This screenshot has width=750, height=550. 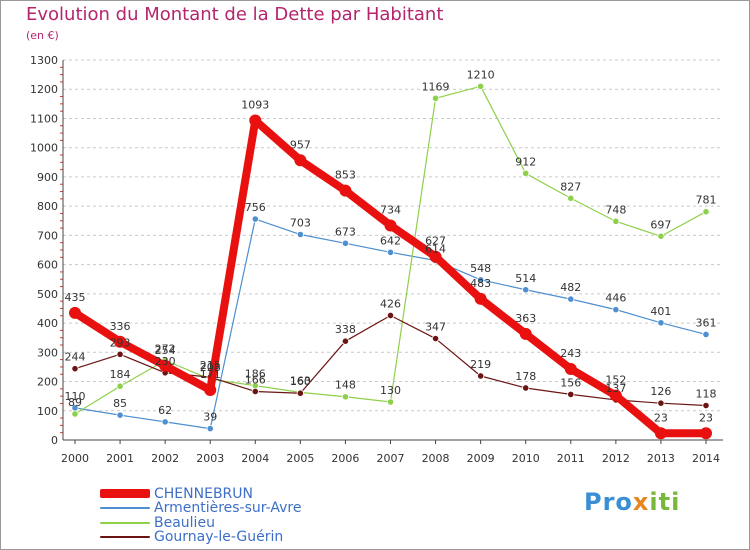 What do you see at coordinates (345, 458) in the screenshot?
I see `x-tick-label: 2006` at bounding box center [345, 458].